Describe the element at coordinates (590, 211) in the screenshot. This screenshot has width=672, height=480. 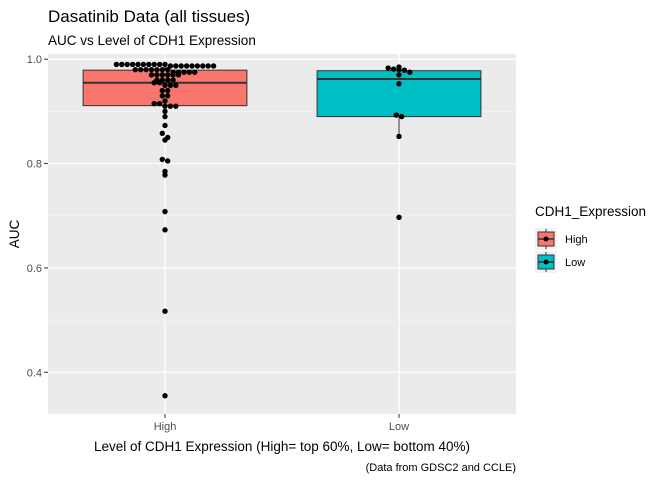
I see `legend-title: CDH1_Expression` at that location.